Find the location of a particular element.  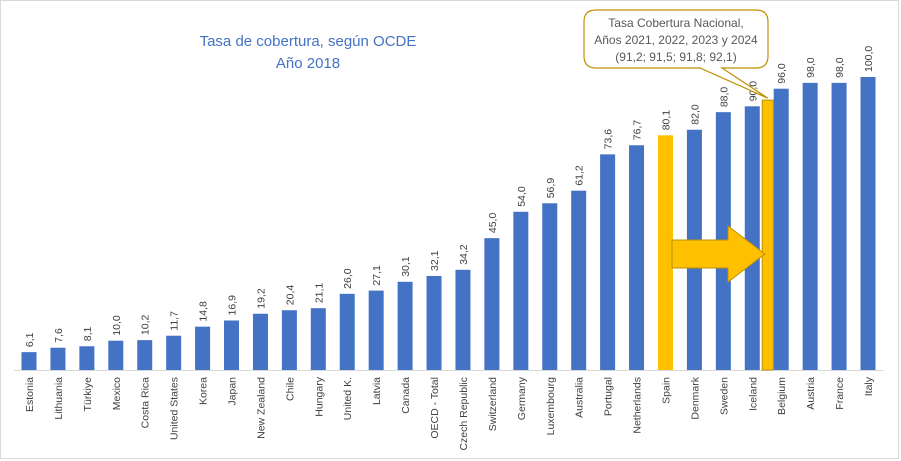

category-label: OECD - Total is located at coordinates (435, 408).